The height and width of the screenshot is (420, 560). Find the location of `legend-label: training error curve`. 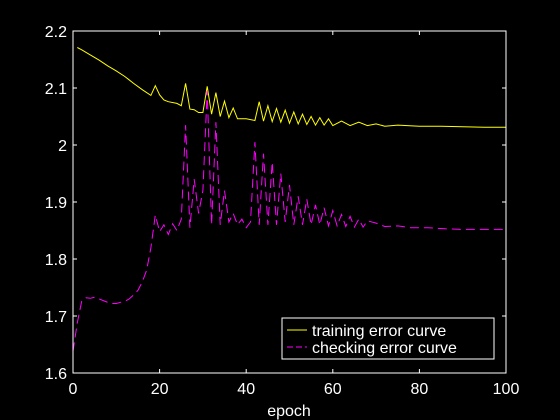

legend-label: training error curve is located at coordinates (379, 331).